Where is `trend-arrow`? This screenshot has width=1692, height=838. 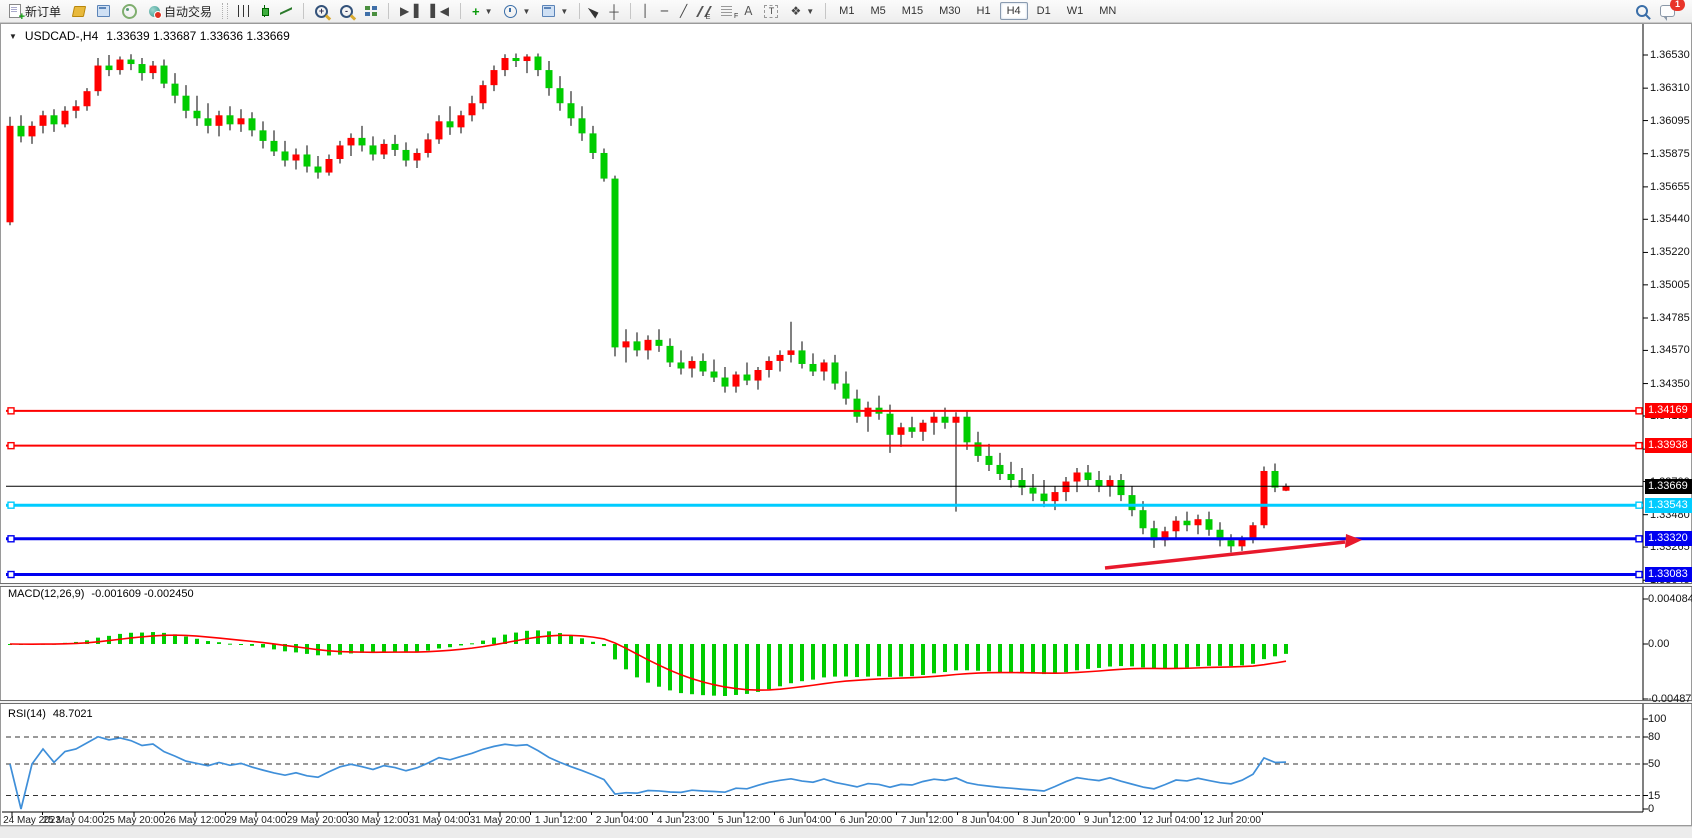 trend-arrow is located at coordinates (1225, 555).